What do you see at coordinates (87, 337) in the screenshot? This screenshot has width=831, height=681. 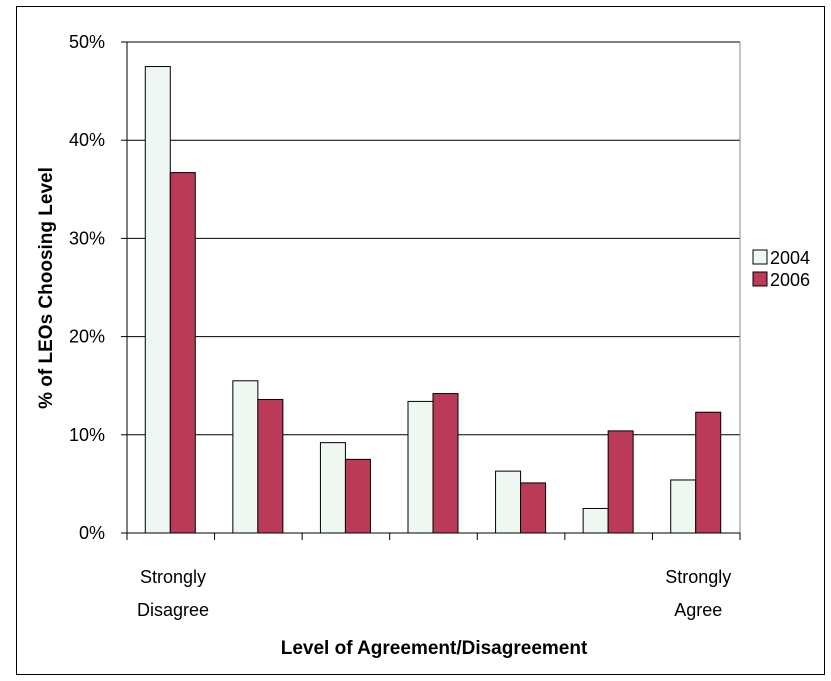 I see `y-tick-label: 20%` at bounding box center [87, 337].